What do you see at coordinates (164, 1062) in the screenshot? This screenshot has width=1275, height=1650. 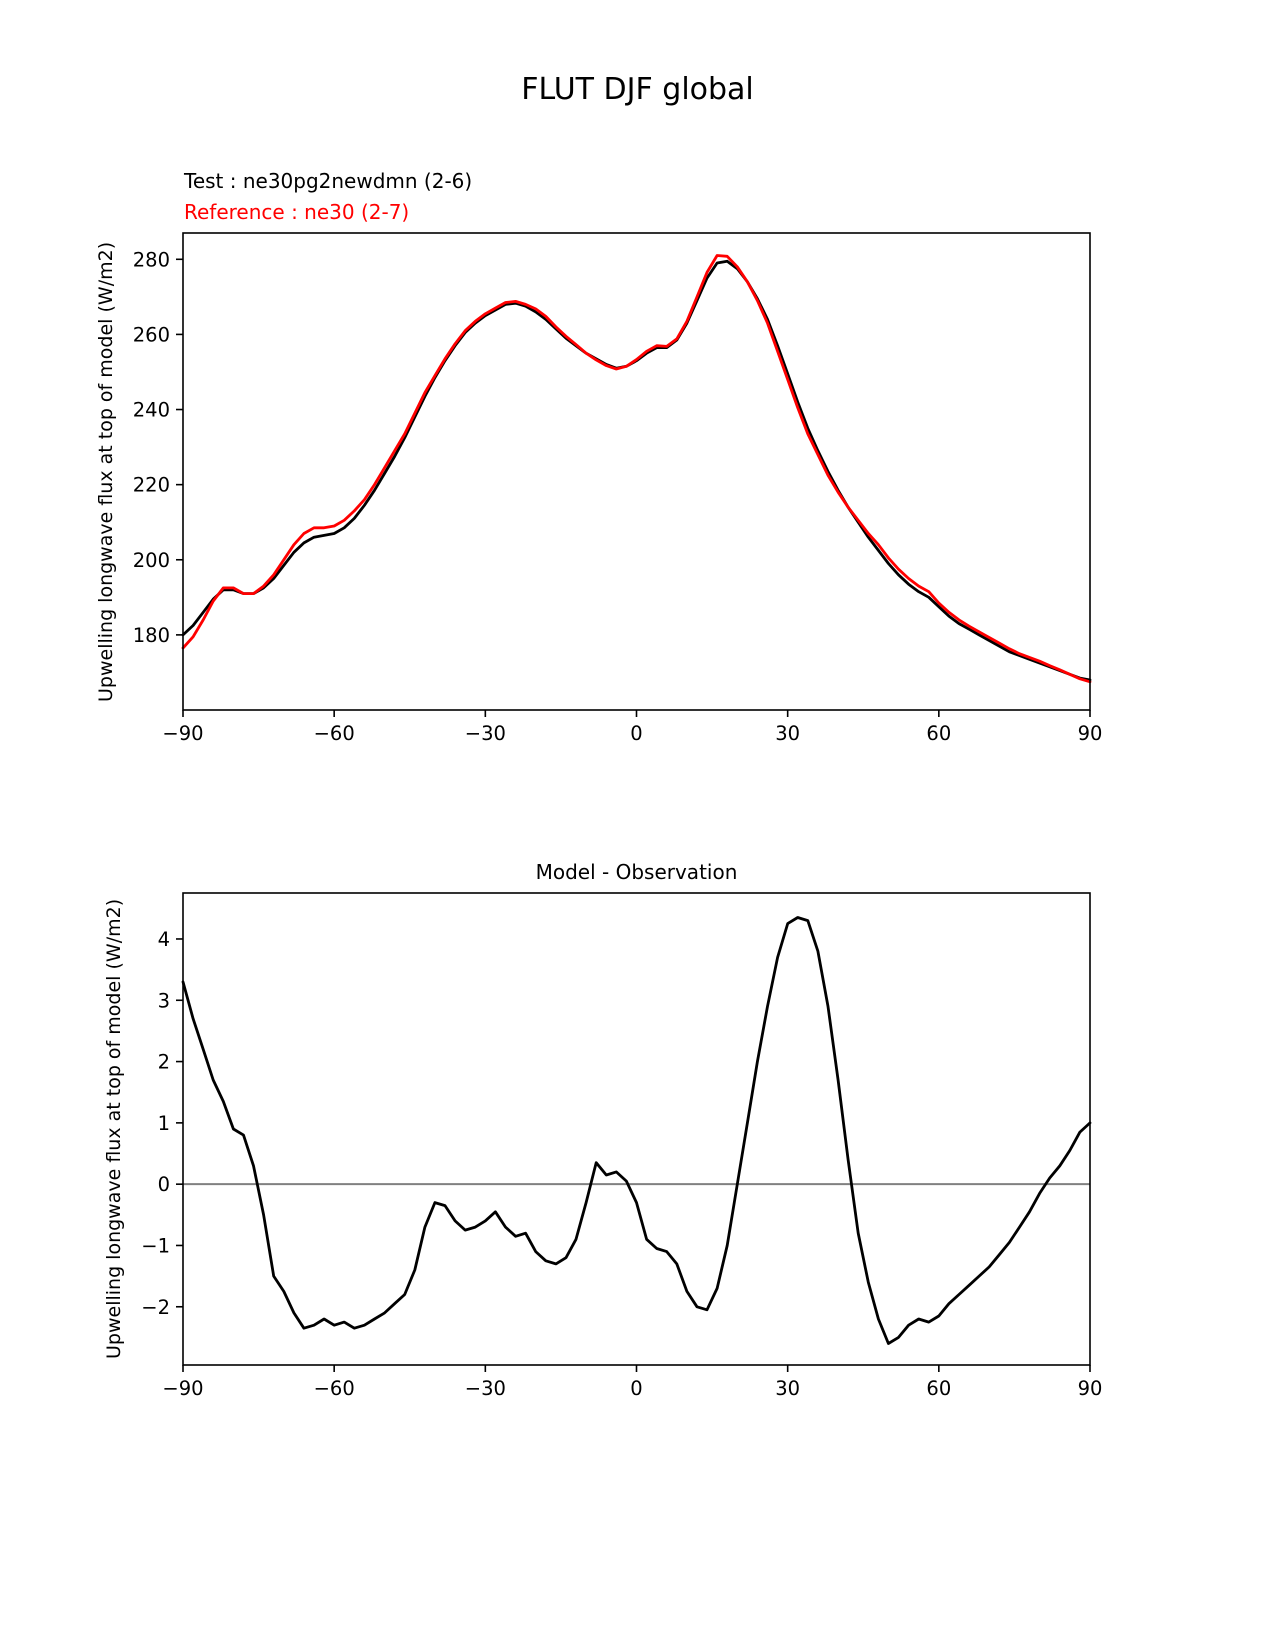 I see `y-tick-label: 2` at bounding box center [164, 1062].